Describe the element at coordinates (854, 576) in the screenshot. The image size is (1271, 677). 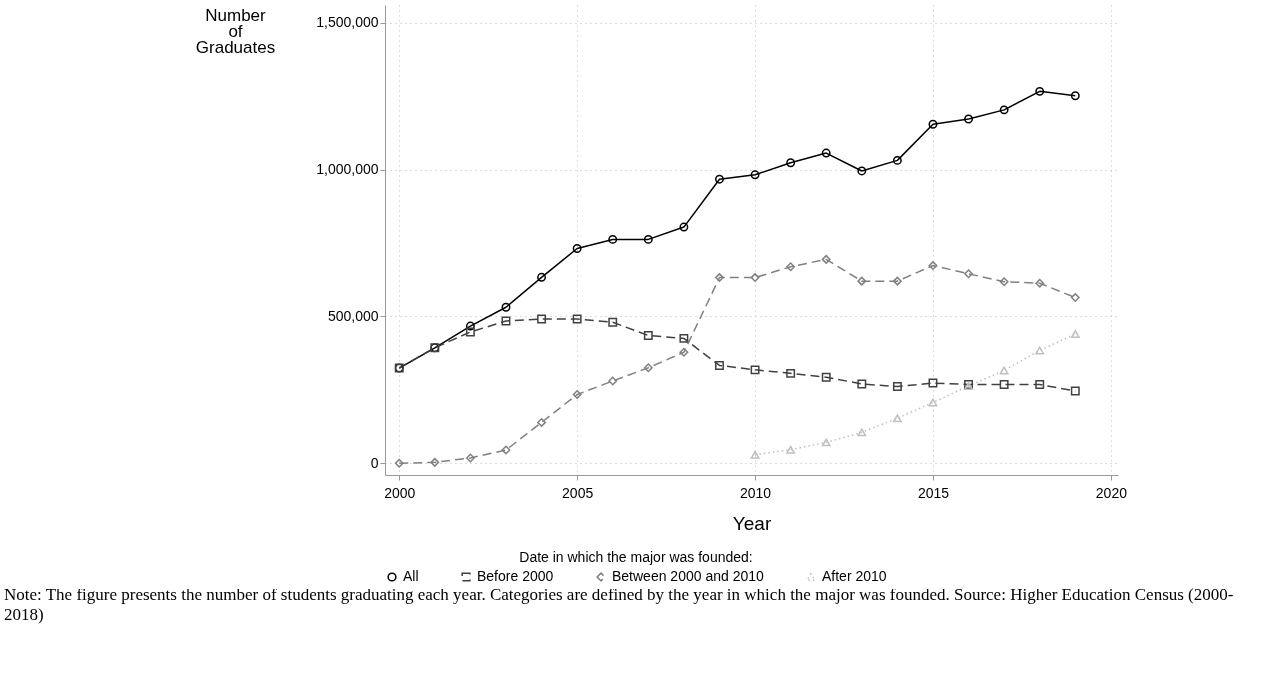
I see `legend-label: After 2010` at that location.